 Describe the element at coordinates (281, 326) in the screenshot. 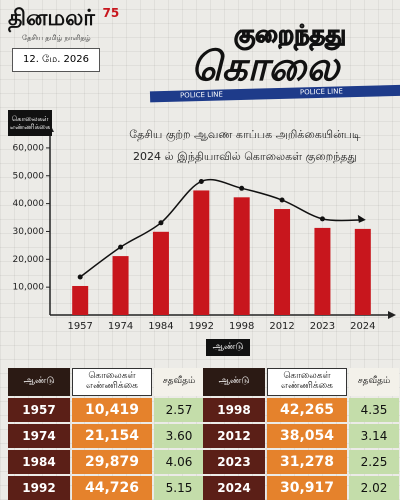

I see `x-tick-label: 2012` at that location.